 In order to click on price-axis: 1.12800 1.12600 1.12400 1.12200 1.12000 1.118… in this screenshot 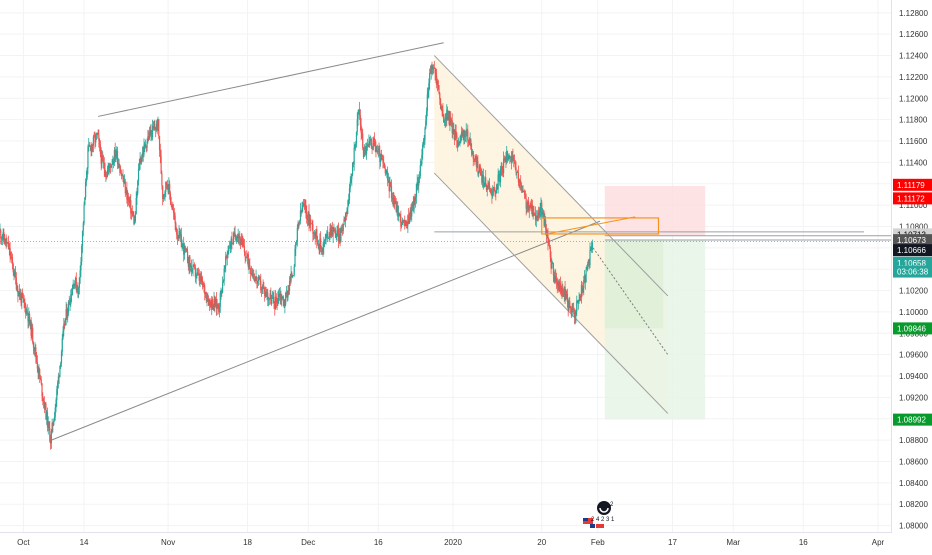, I will do `click(913, 270)`.